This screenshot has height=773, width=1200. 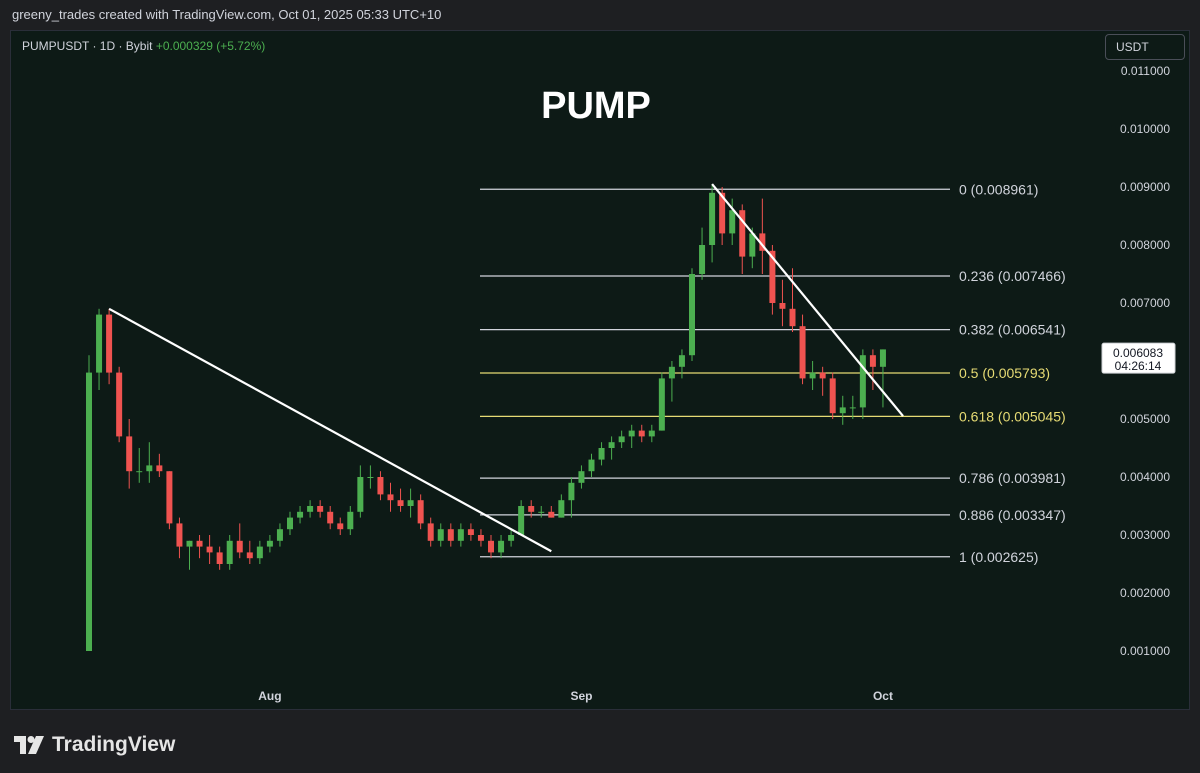 I want to click on tradingview-logo: TradingView, so click(x=94, y=745).